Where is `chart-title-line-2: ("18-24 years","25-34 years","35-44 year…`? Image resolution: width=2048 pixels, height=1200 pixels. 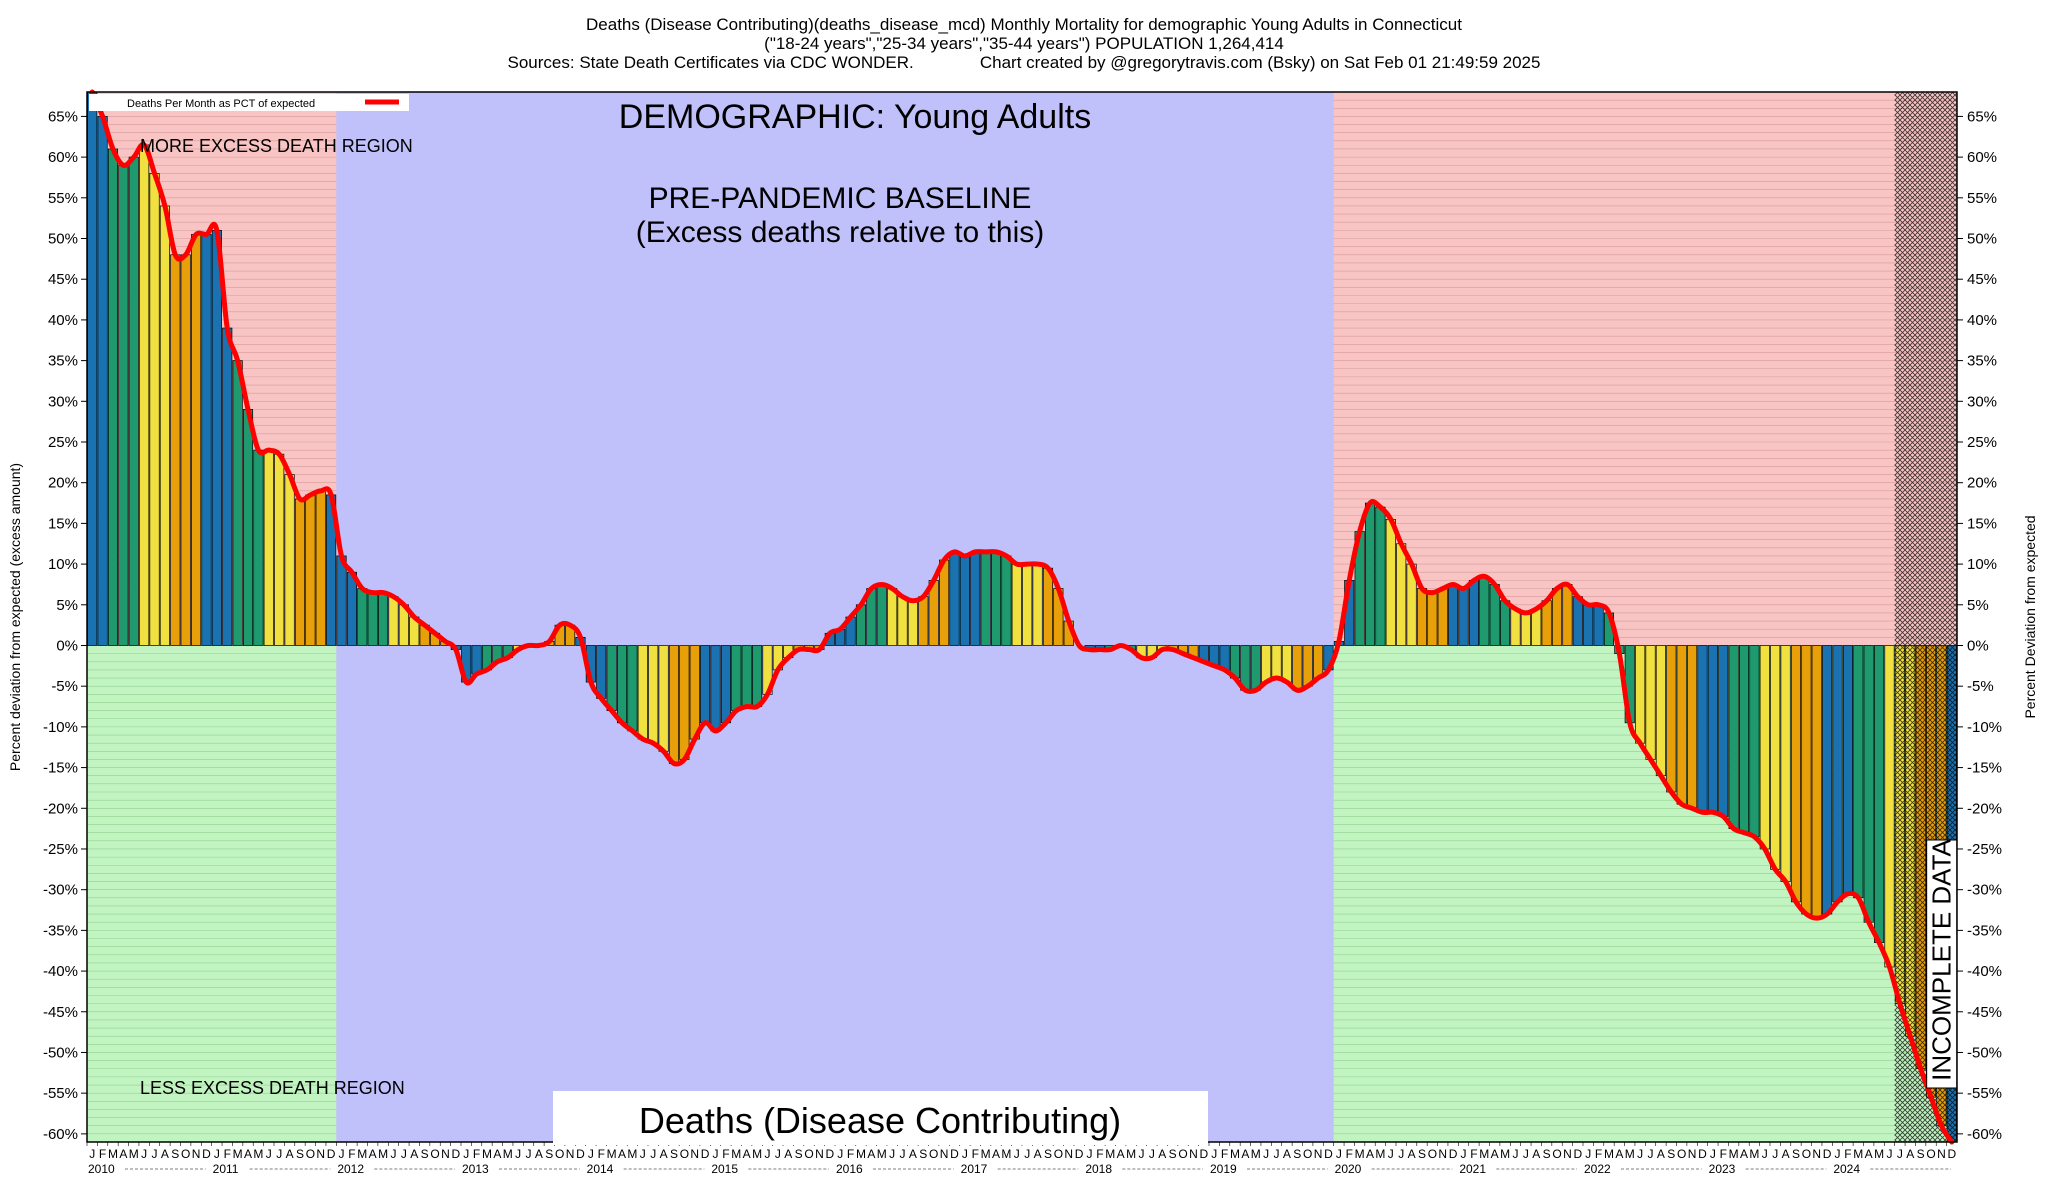
chart-title-line-2: ("18-24 years","25-34 years","35-44 year… is located at coordinates (1024, 43).